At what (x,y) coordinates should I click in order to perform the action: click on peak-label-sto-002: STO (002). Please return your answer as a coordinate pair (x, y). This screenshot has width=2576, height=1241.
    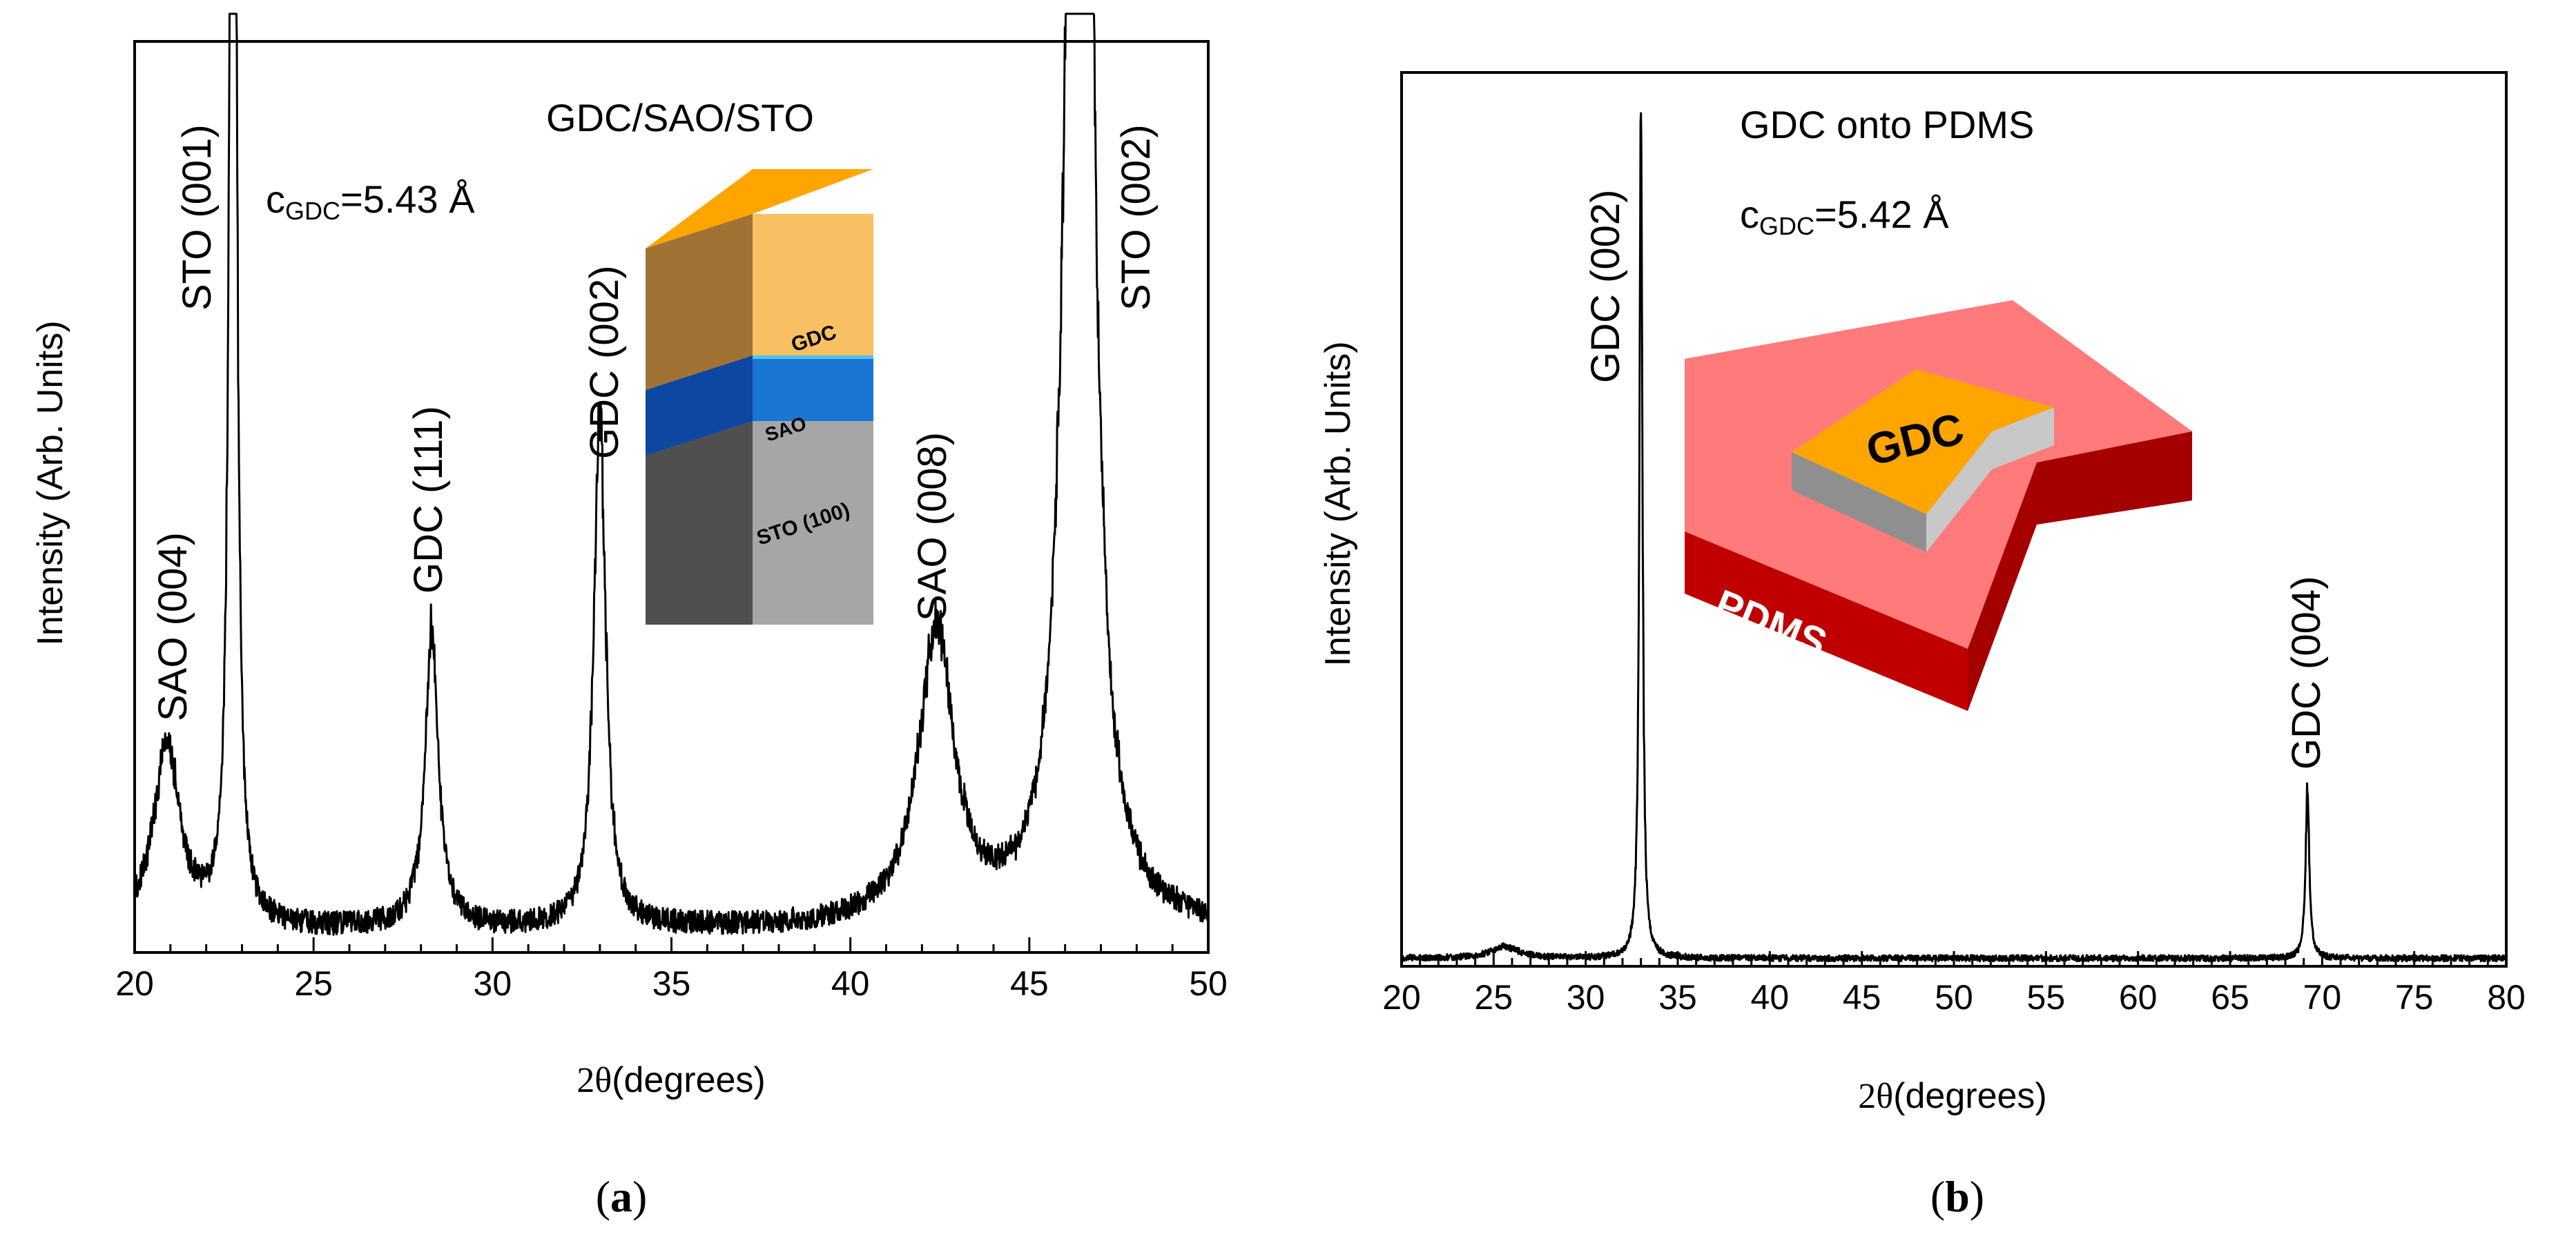
    Looking at the image, I should click on (1136, 217).